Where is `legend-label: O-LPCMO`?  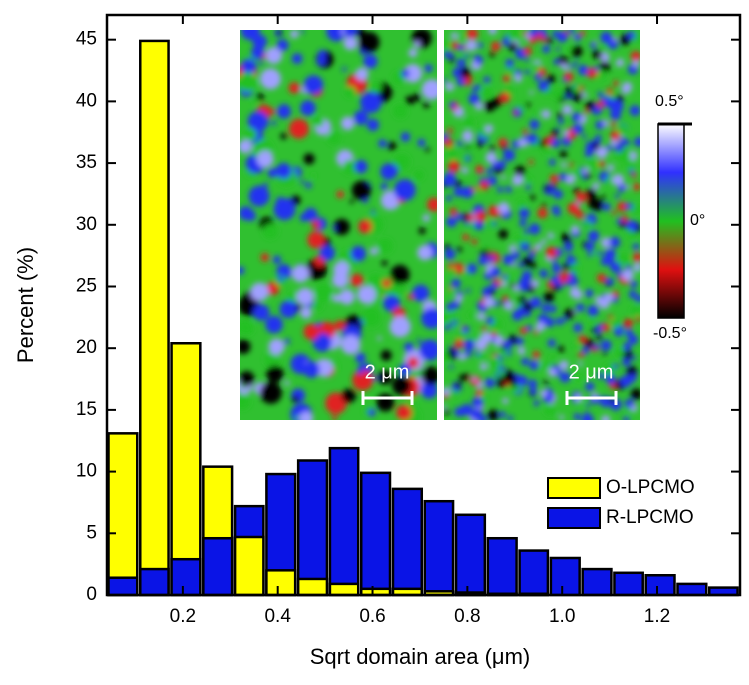
legend-label: O-LPCMO is located at coordinates (650, 487).